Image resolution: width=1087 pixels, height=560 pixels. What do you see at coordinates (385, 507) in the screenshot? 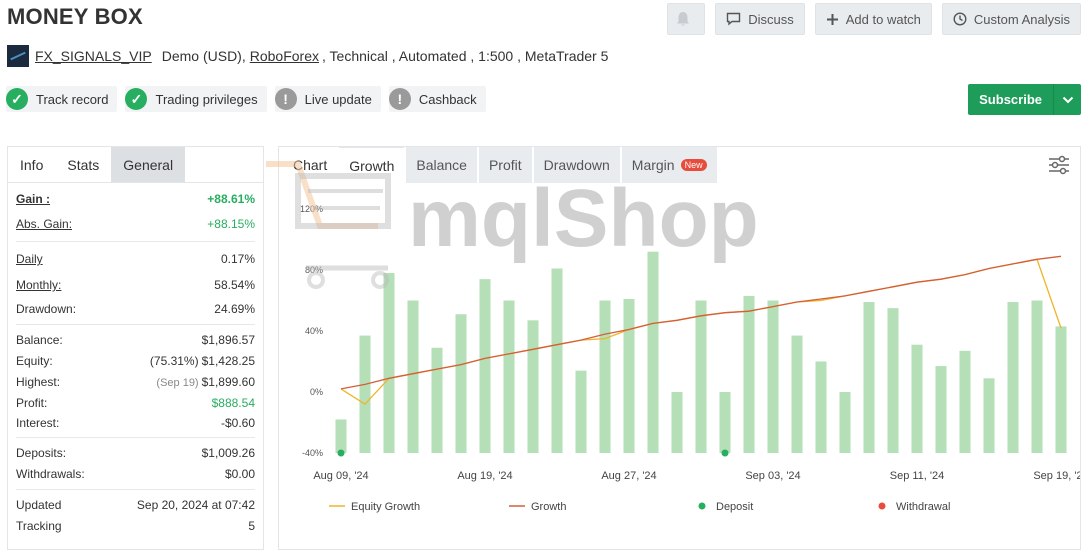
I see `legend-label: Equity Growth` at bounding box center [385, 507].